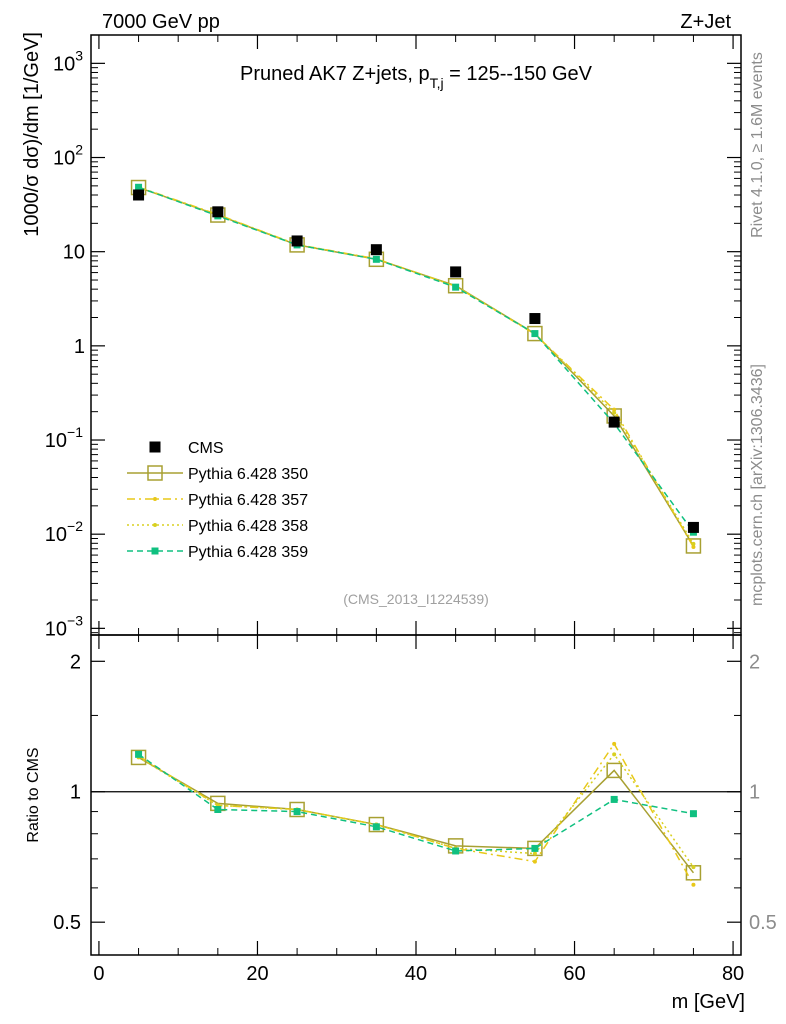  What do you see at coordinates (98, 974) in the screenshot?
I see `x-tick-label-0: 0` at bounding box center [98, 974].